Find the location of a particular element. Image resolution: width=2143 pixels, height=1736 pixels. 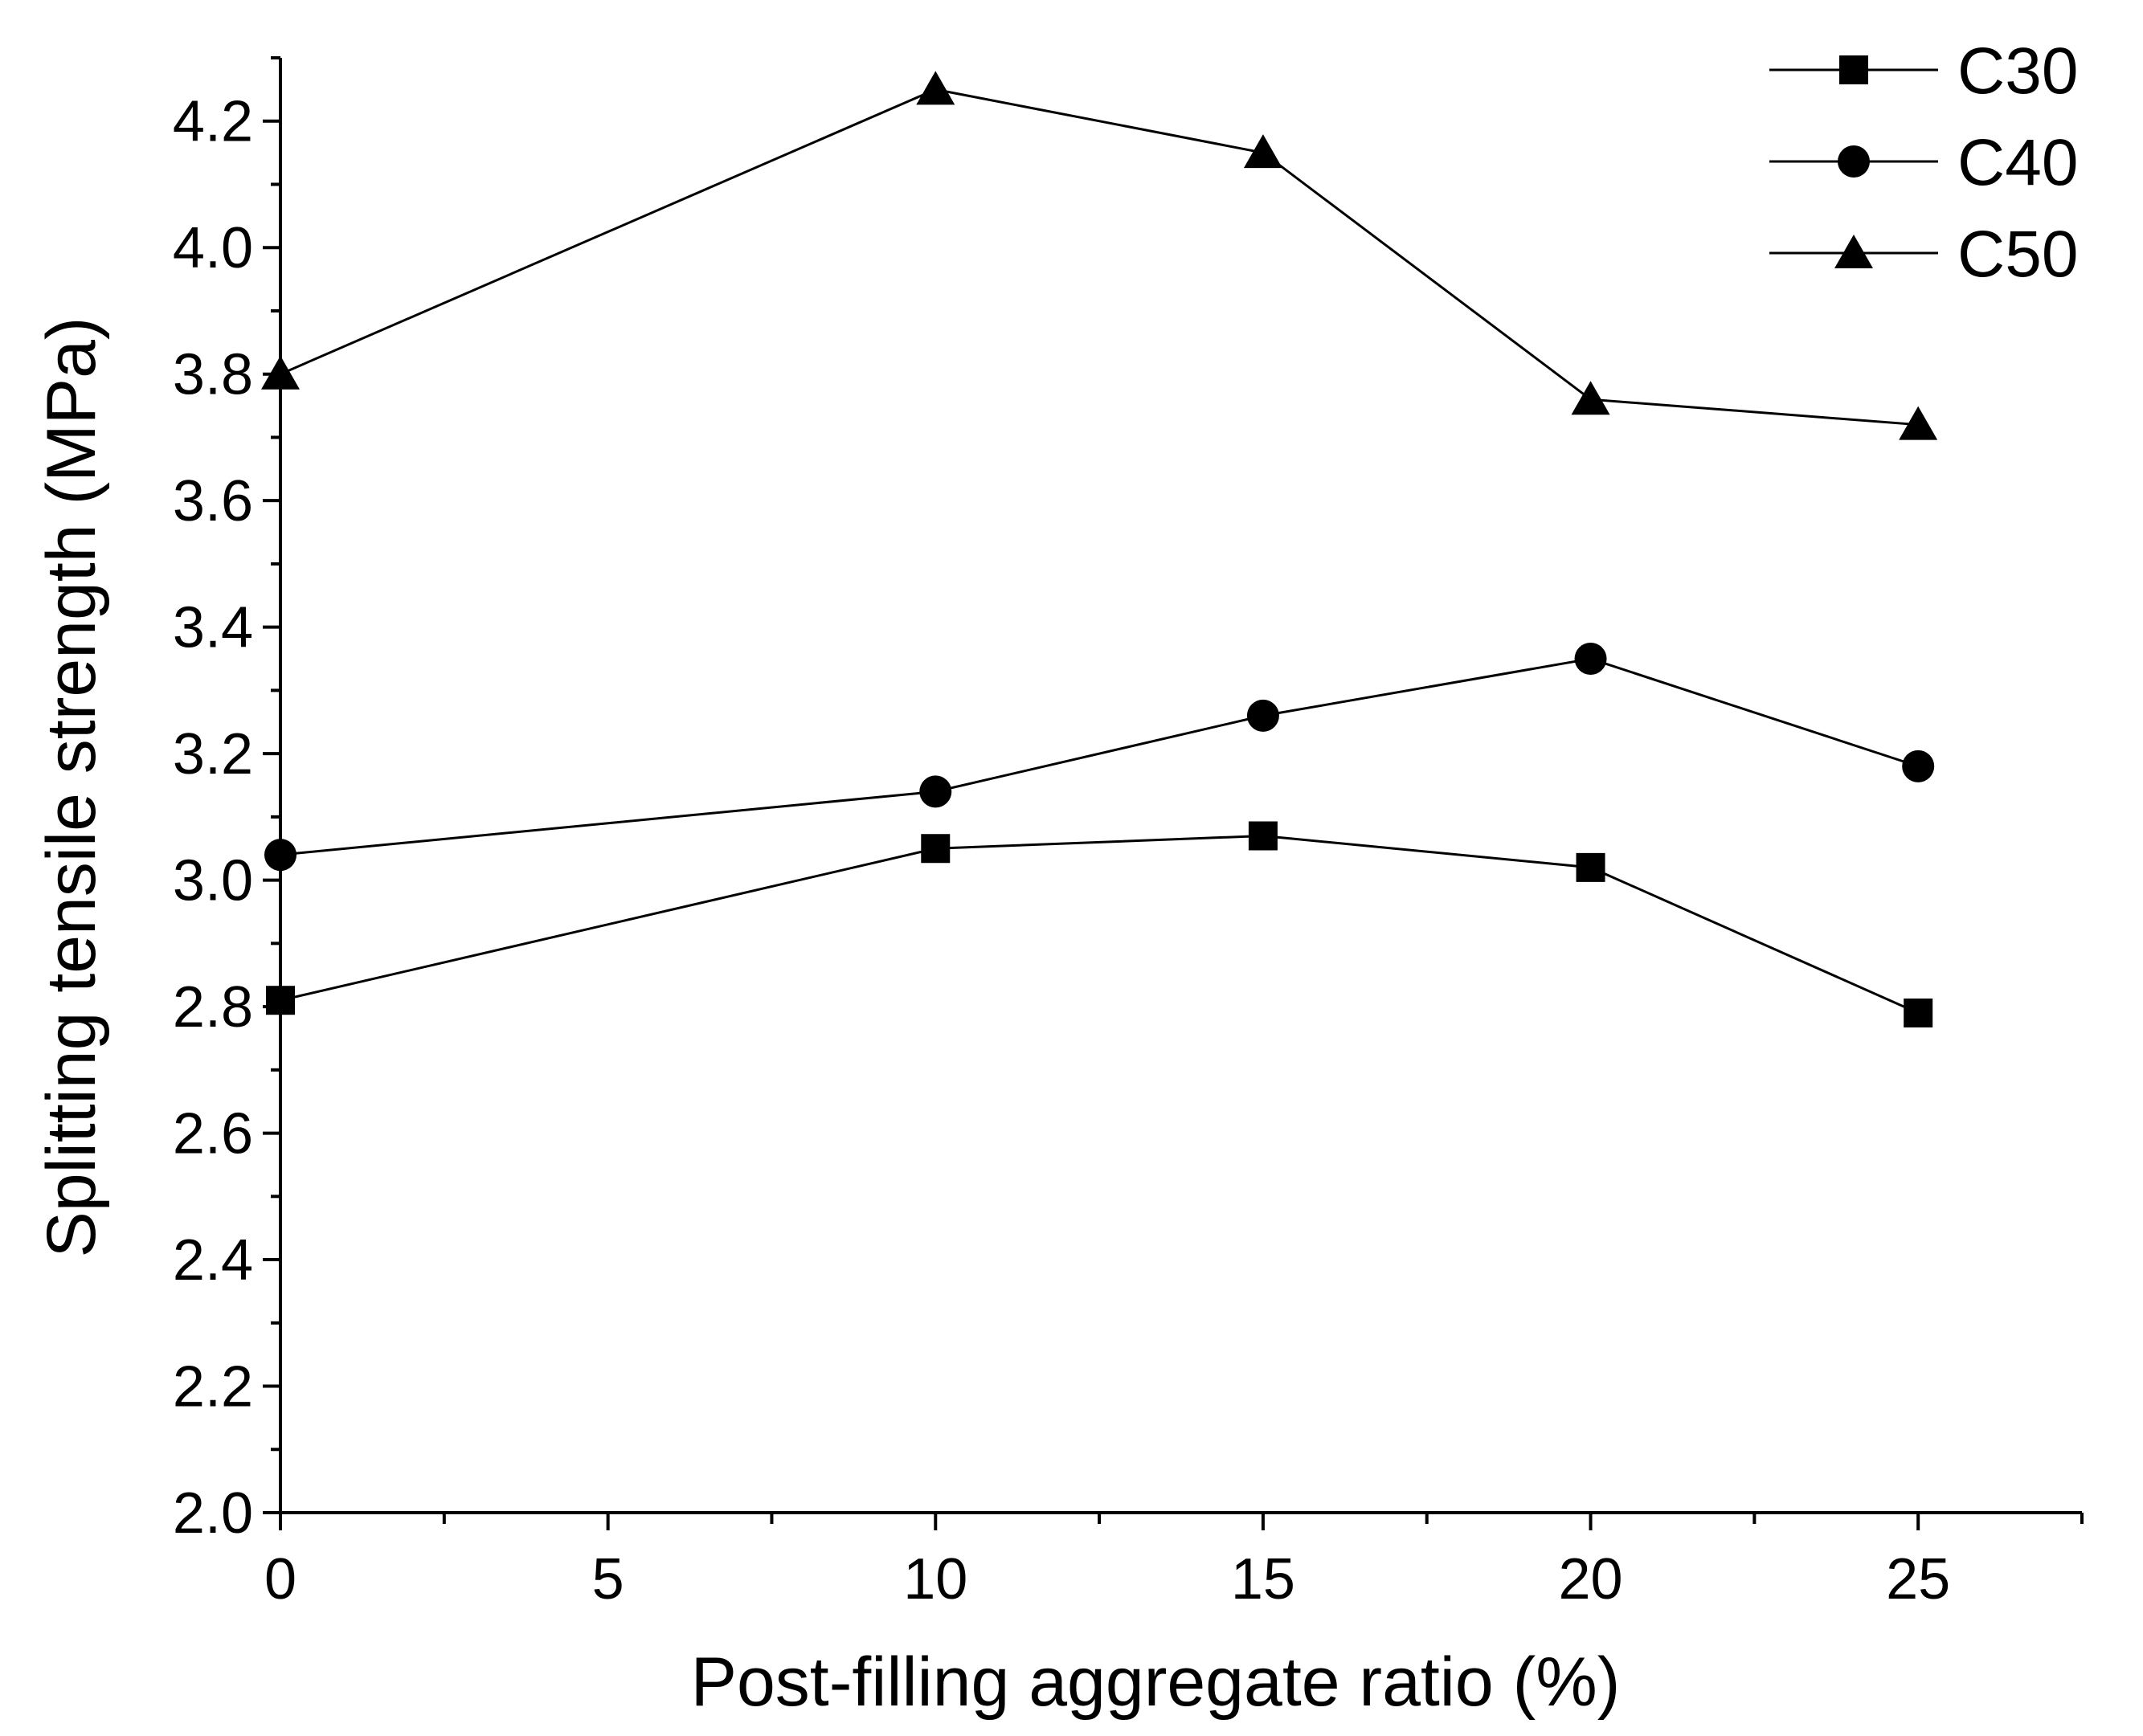

x-tick-label: 25 is located at coordinates (1918, 1579).